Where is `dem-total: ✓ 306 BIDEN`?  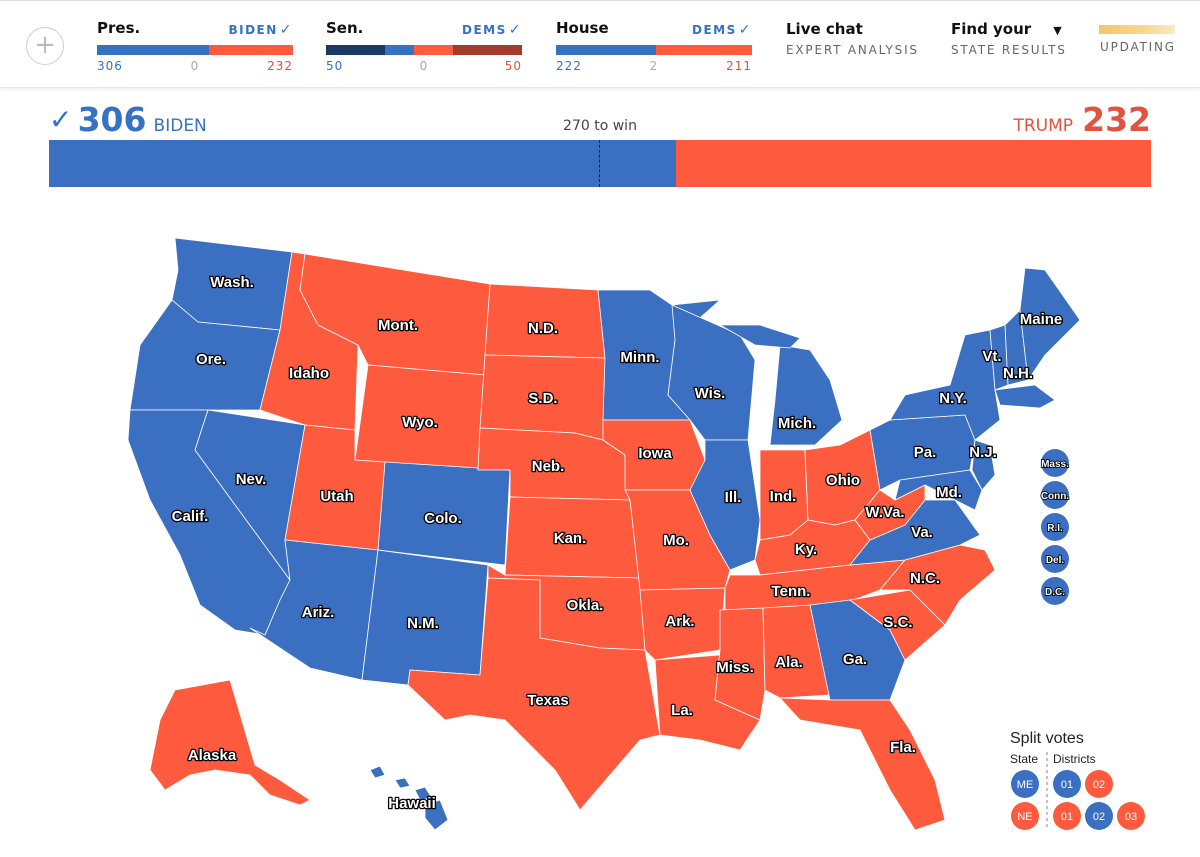
dem-total: ✓ 306 BIDEN is located at coordinates (128, 119).